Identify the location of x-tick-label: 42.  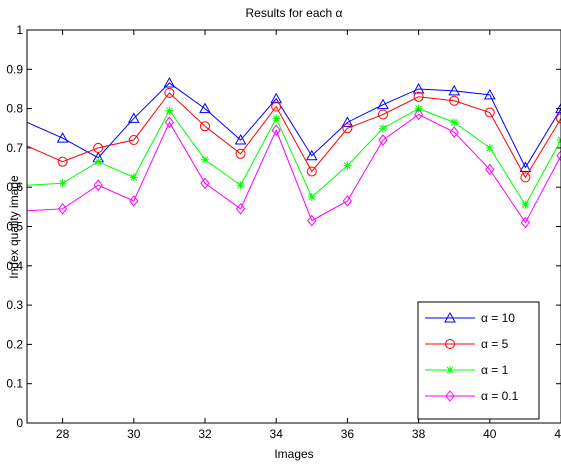
(557, 434).